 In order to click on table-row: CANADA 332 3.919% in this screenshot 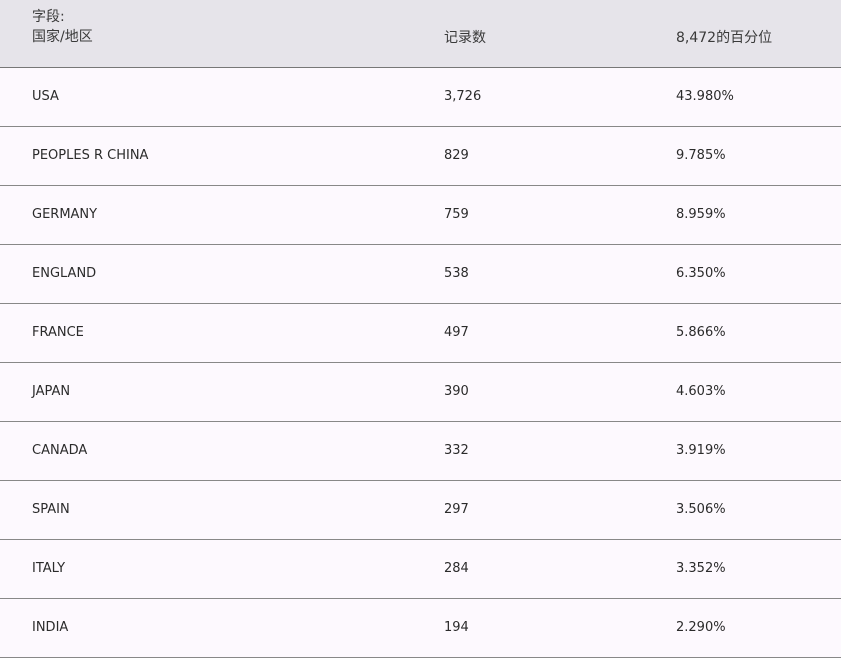, I will do `click(420, 451)`.